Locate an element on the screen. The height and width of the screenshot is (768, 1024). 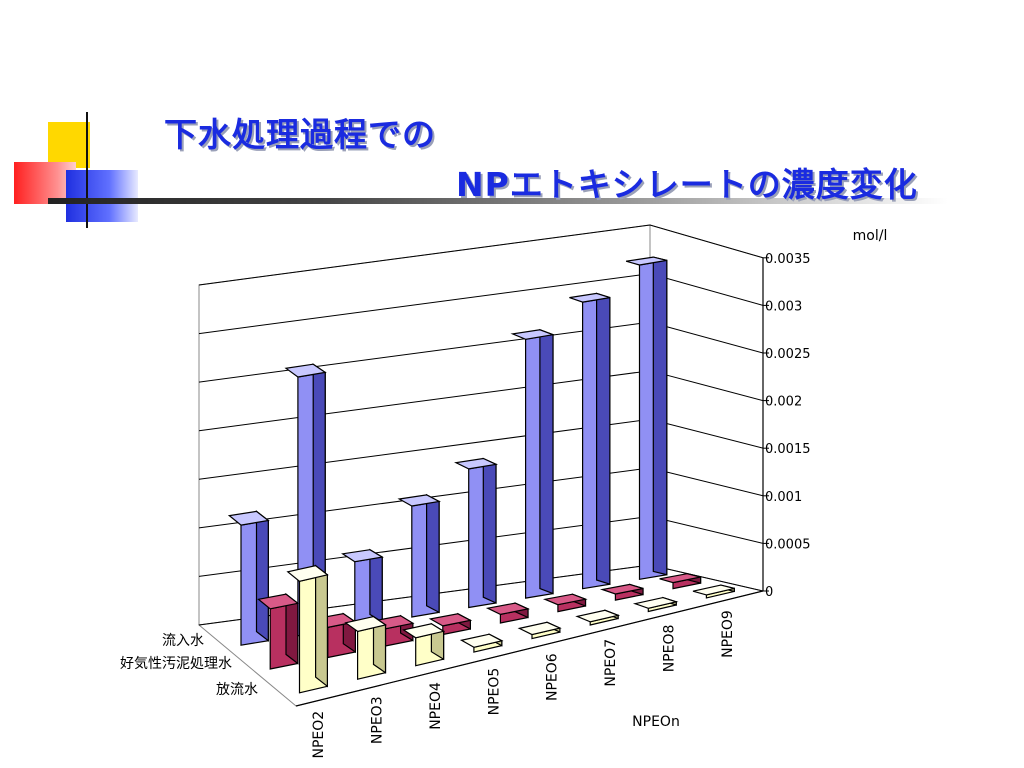
y-tick-label: 0.0025 is located at coordinates (788, 354).